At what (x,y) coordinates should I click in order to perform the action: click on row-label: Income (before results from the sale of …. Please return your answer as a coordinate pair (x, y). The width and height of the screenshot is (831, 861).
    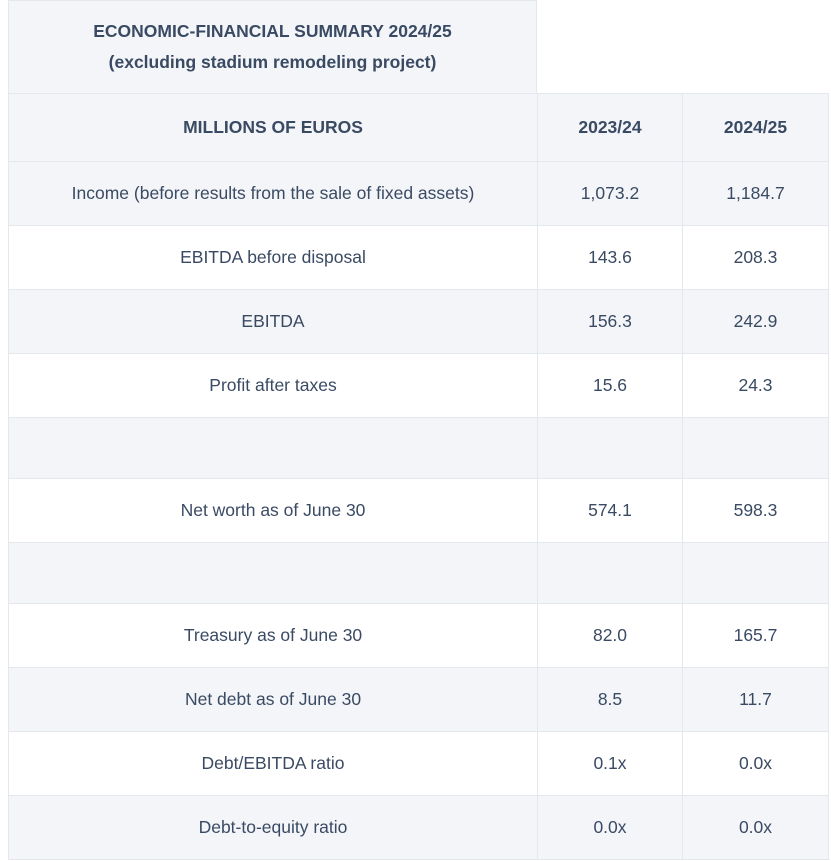
    Looking at the image, I should click on (273, 193).